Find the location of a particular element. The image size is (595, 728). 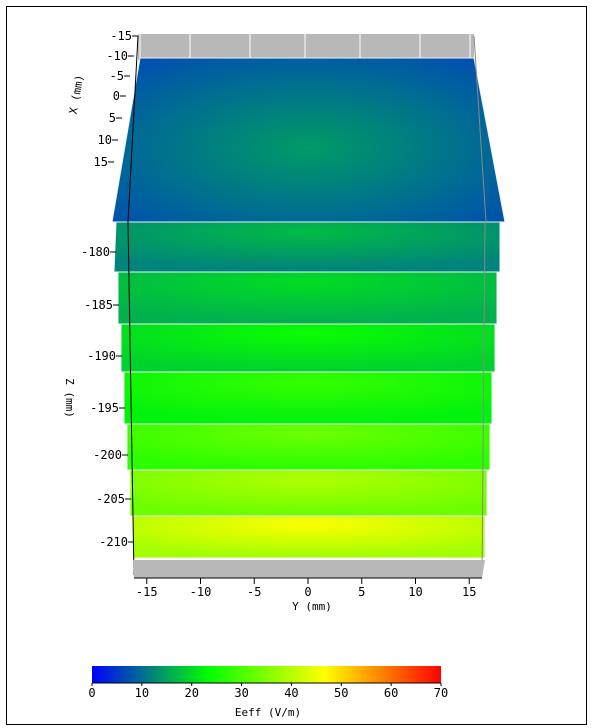

x-tick-label: 10 is located at coordinates (105, 140).